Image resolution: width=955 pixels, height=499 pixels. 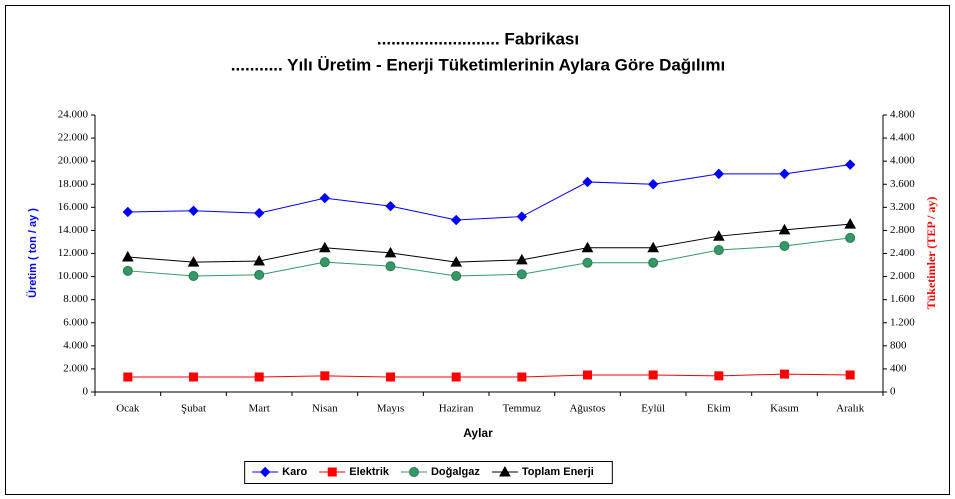 What do you see at coordinates (478, 433) in the screenshot?
I see `x-axis-label: Aylar` at bounding box center [478, 433].